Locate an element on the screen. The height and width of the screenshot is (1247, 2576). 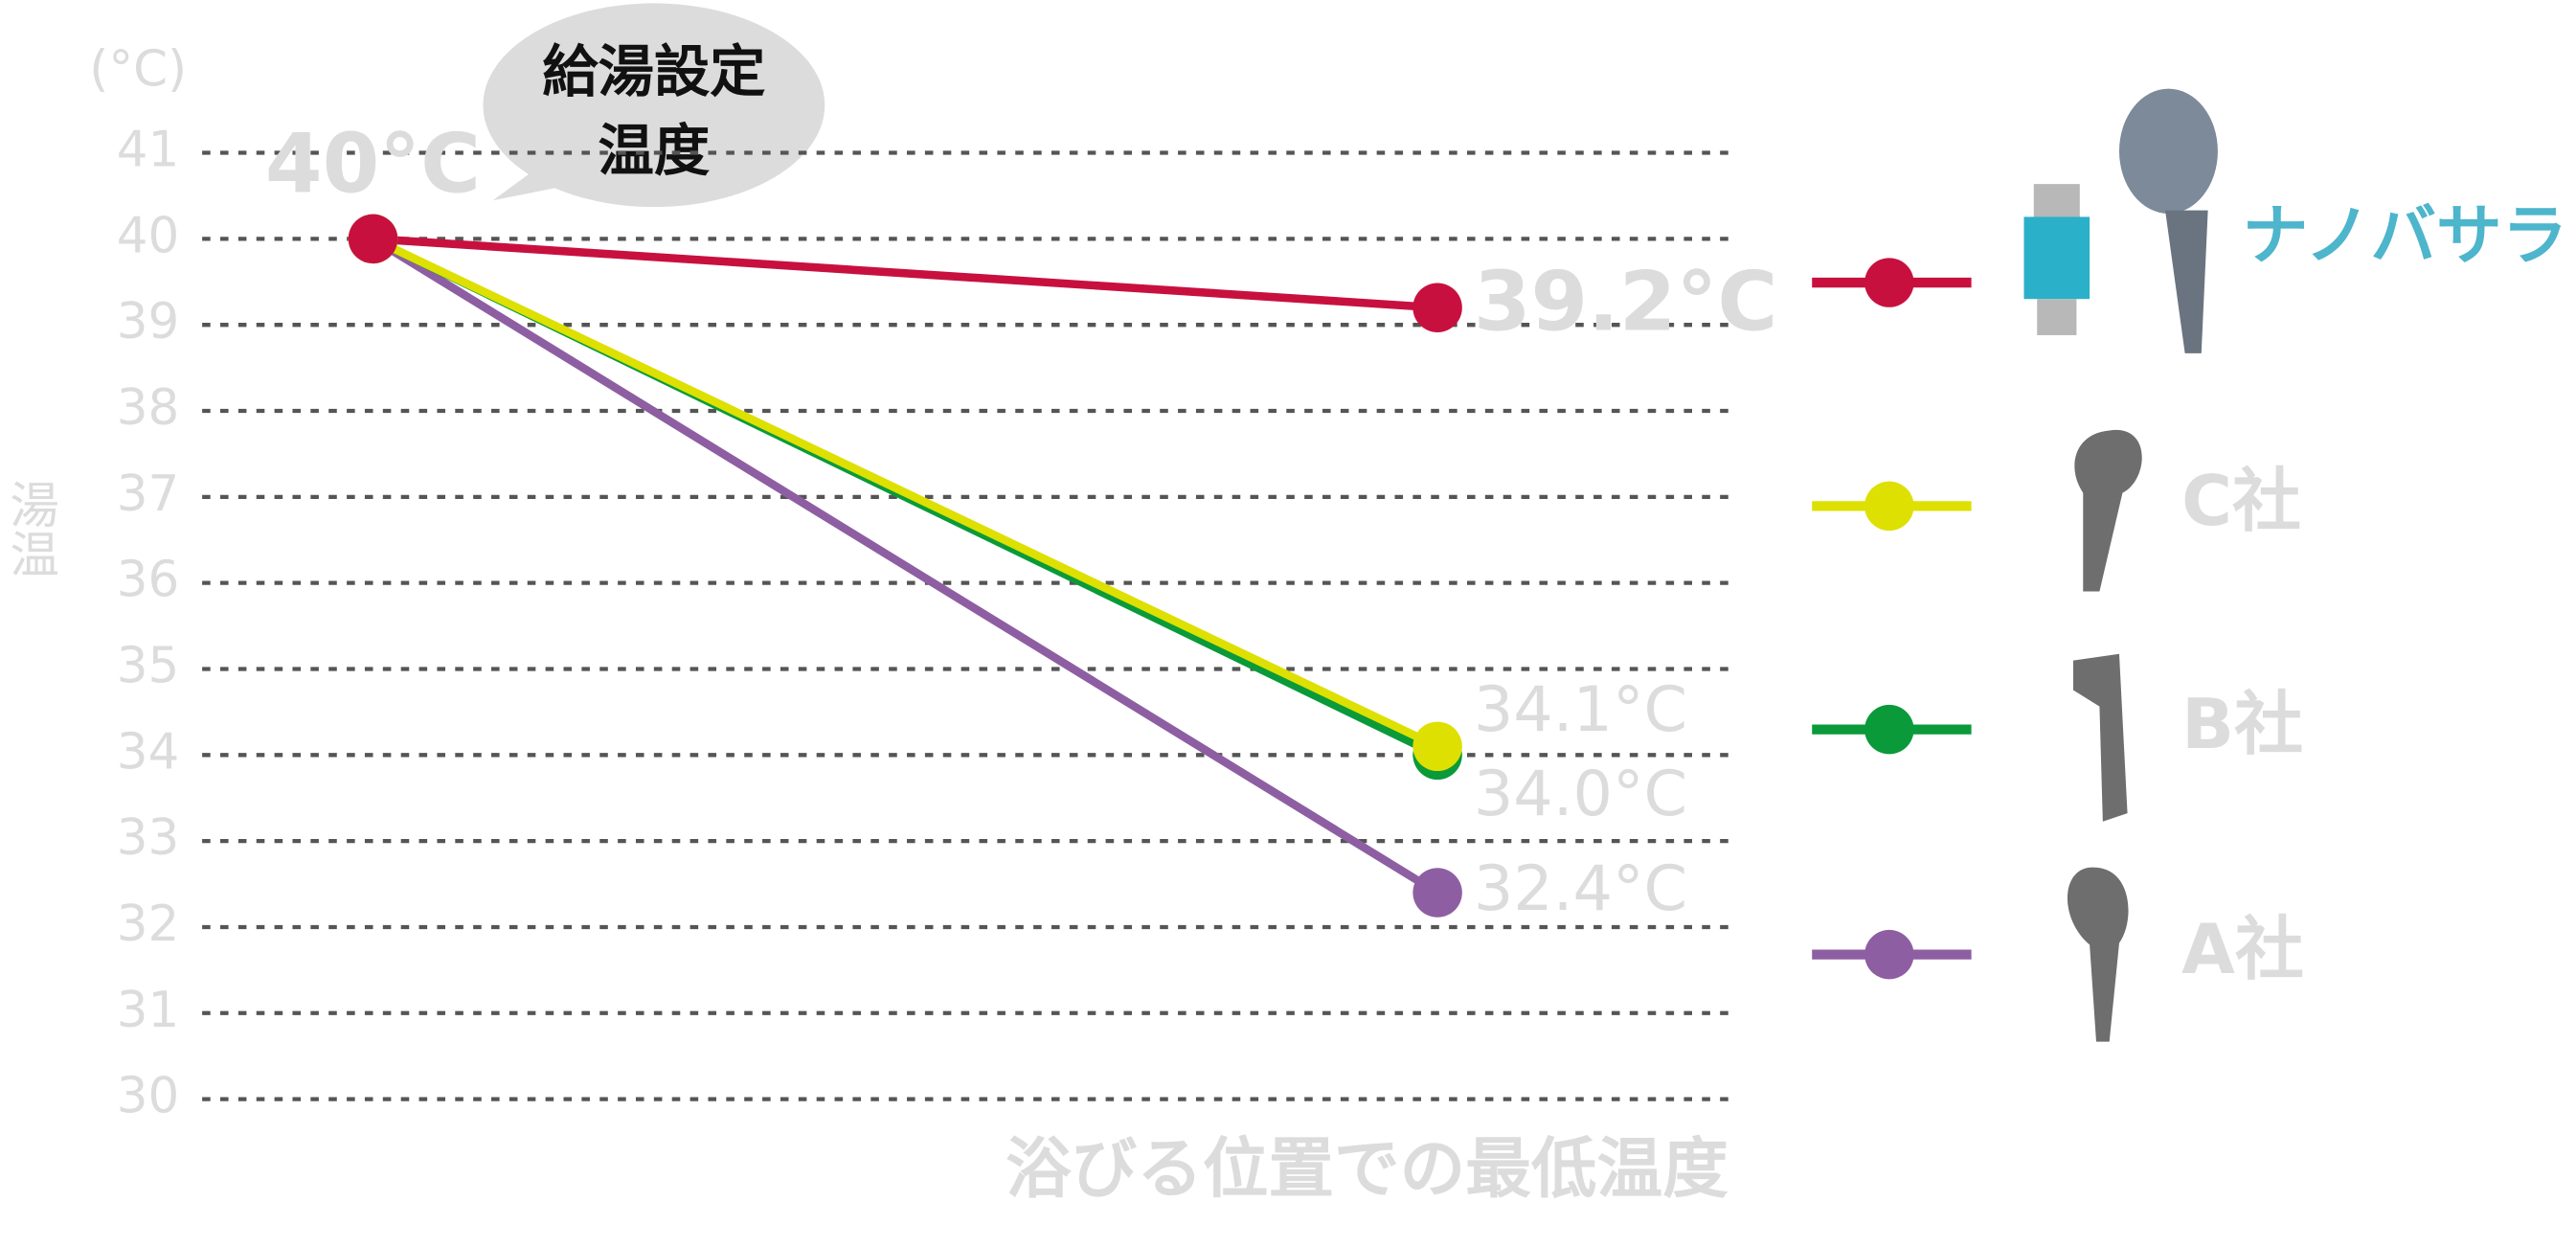
value-label: 34.0°C is located at coordinates (1580, 794).